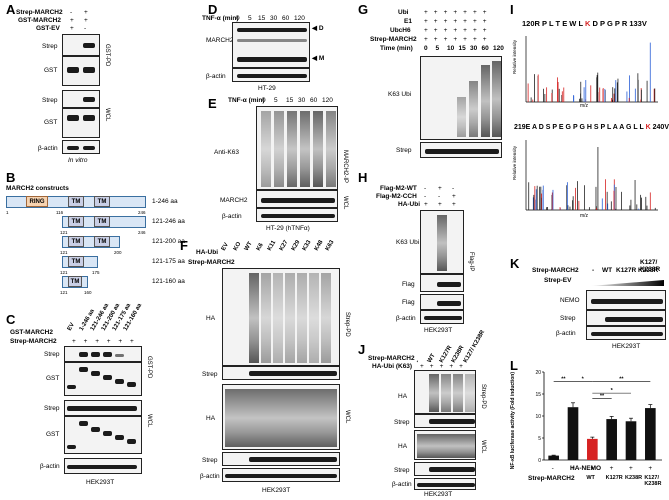 The height and width of the screenshot is (500, 669). I want to click on blot-label: MARCH2, so click(234, 200).